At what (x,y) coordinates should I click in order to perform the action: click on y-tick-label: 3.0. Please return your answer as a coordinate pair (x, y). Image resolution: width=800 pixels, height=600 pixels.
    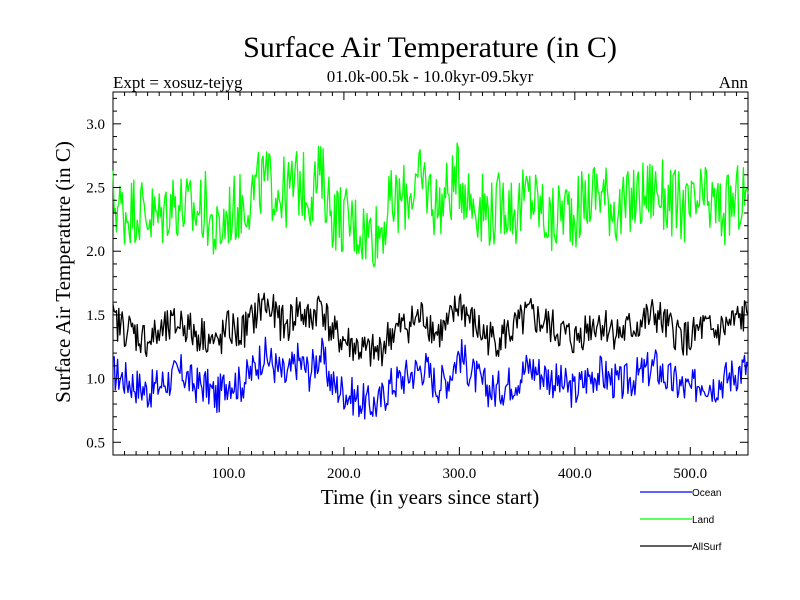
    Looking at the image, I should click on (95, 125).